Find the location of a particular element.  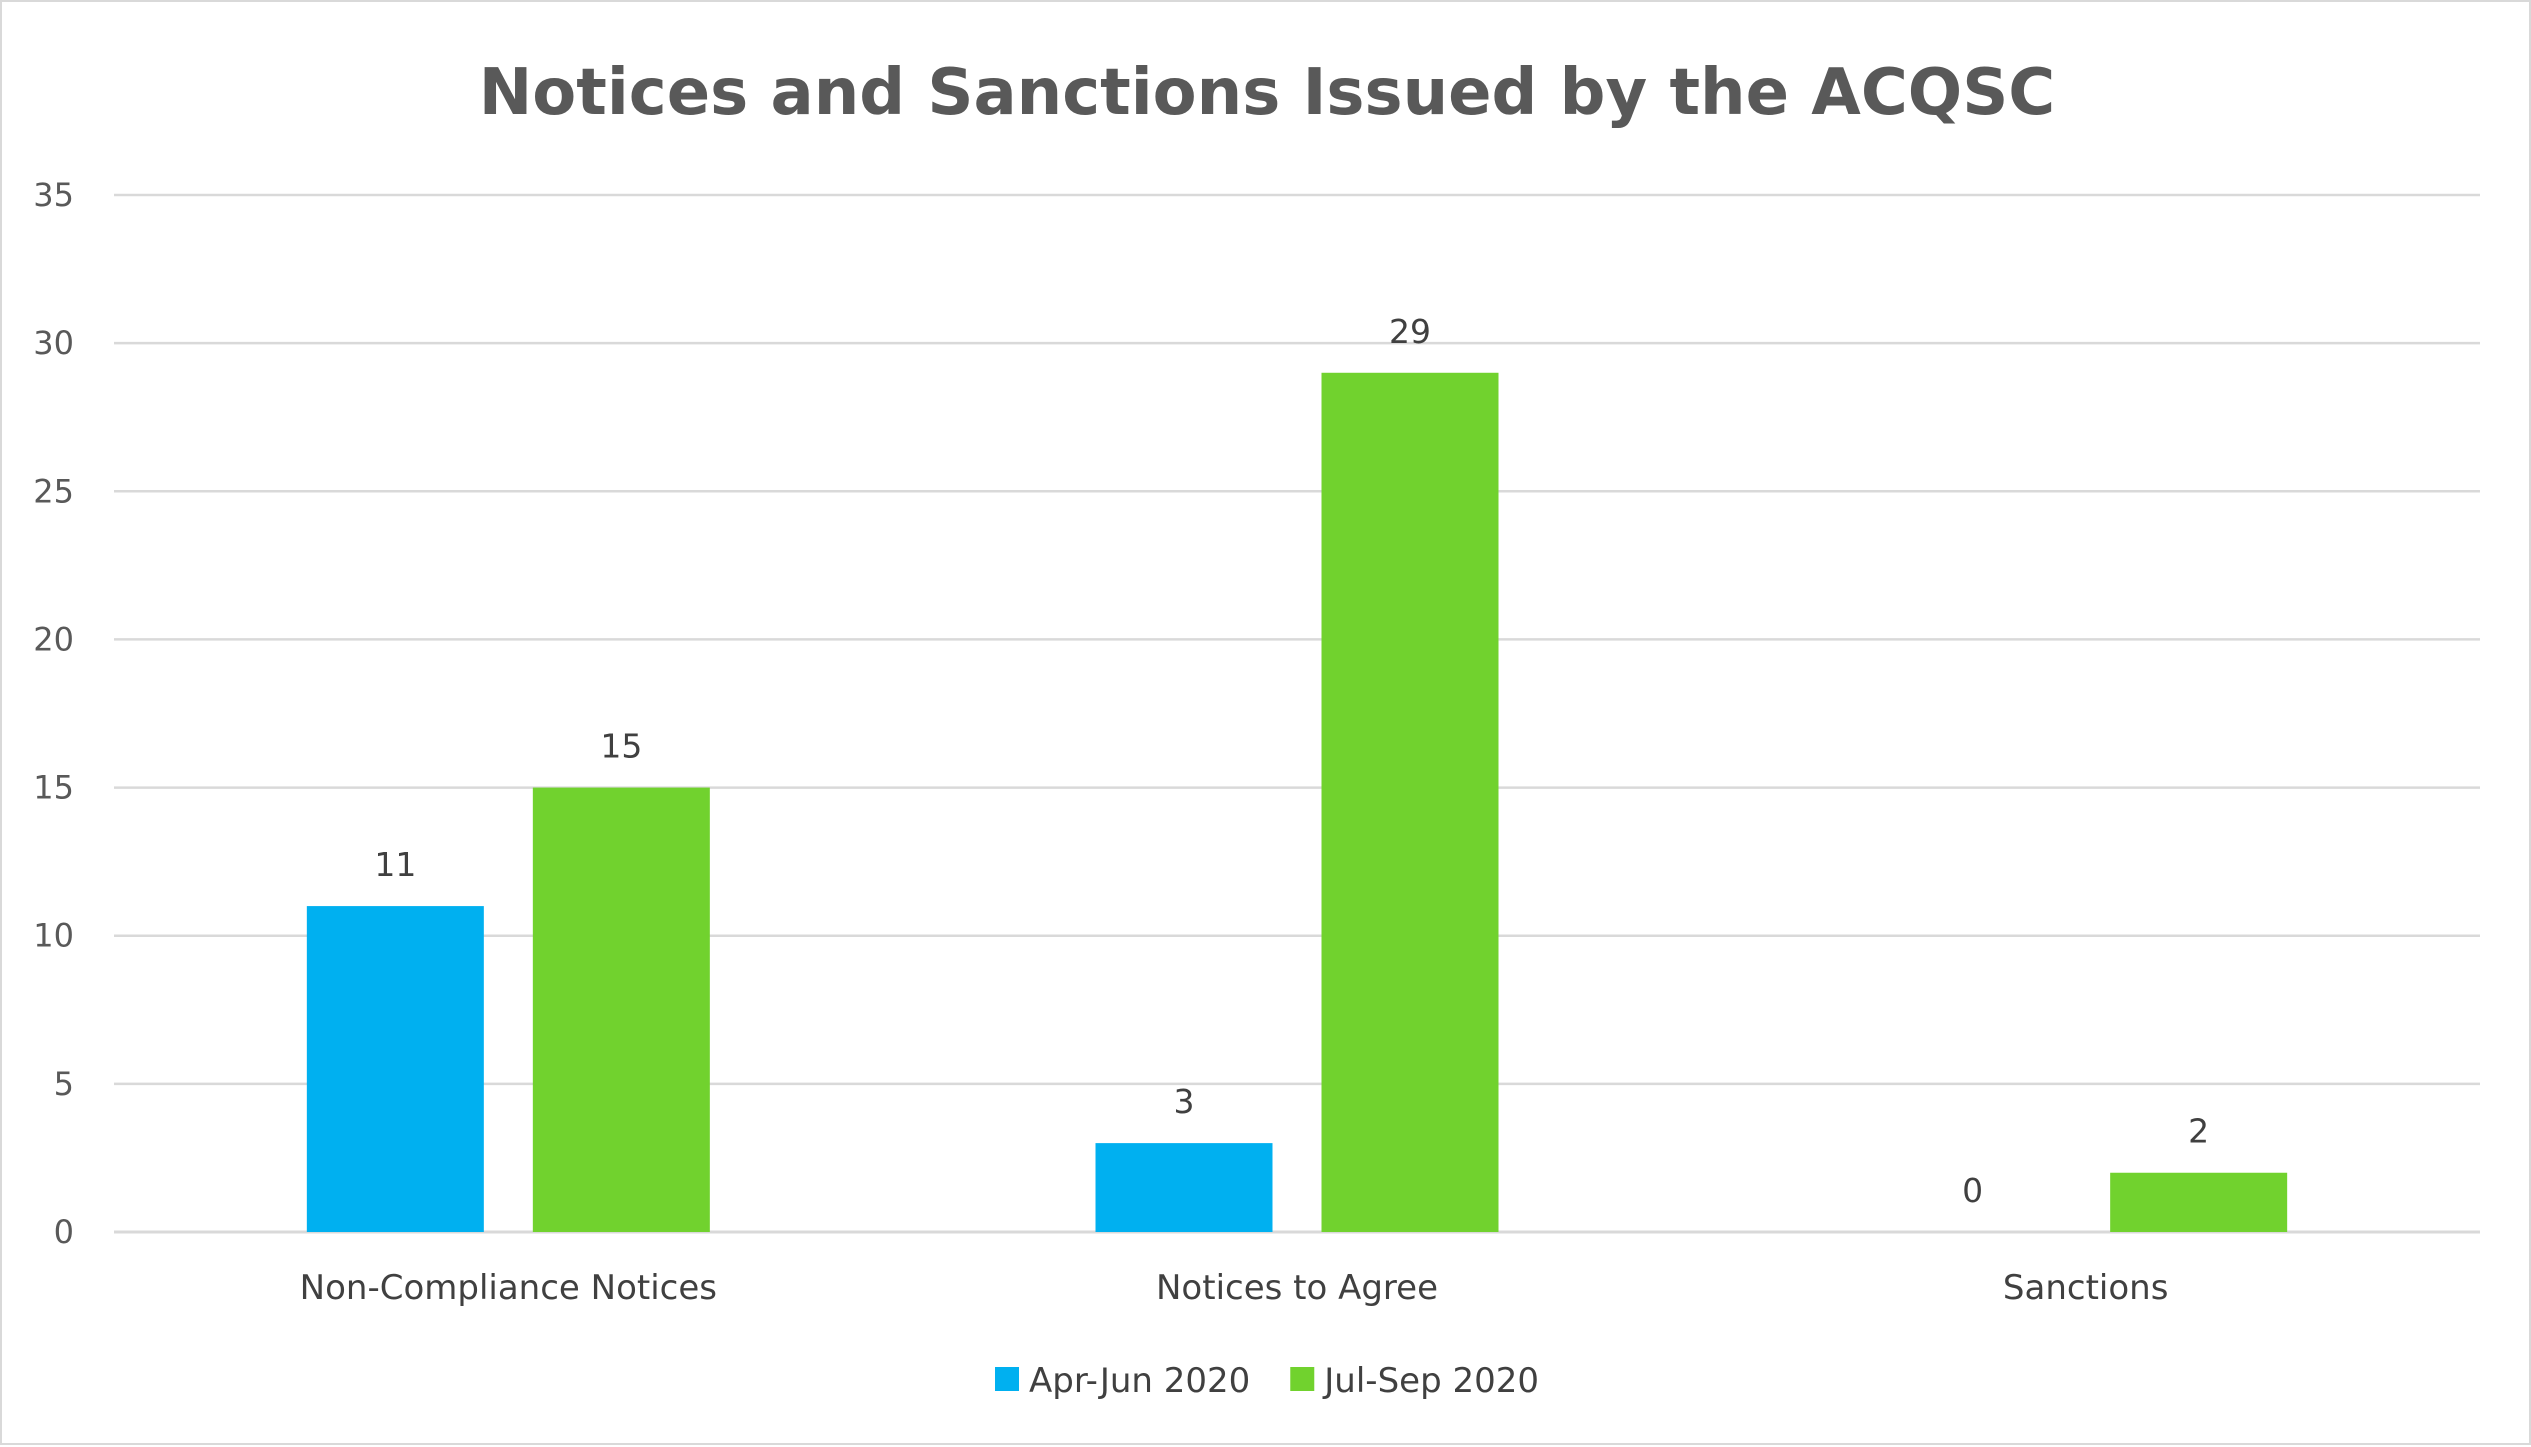

y-tick-label: 25 is located at coordinates (53, 491).